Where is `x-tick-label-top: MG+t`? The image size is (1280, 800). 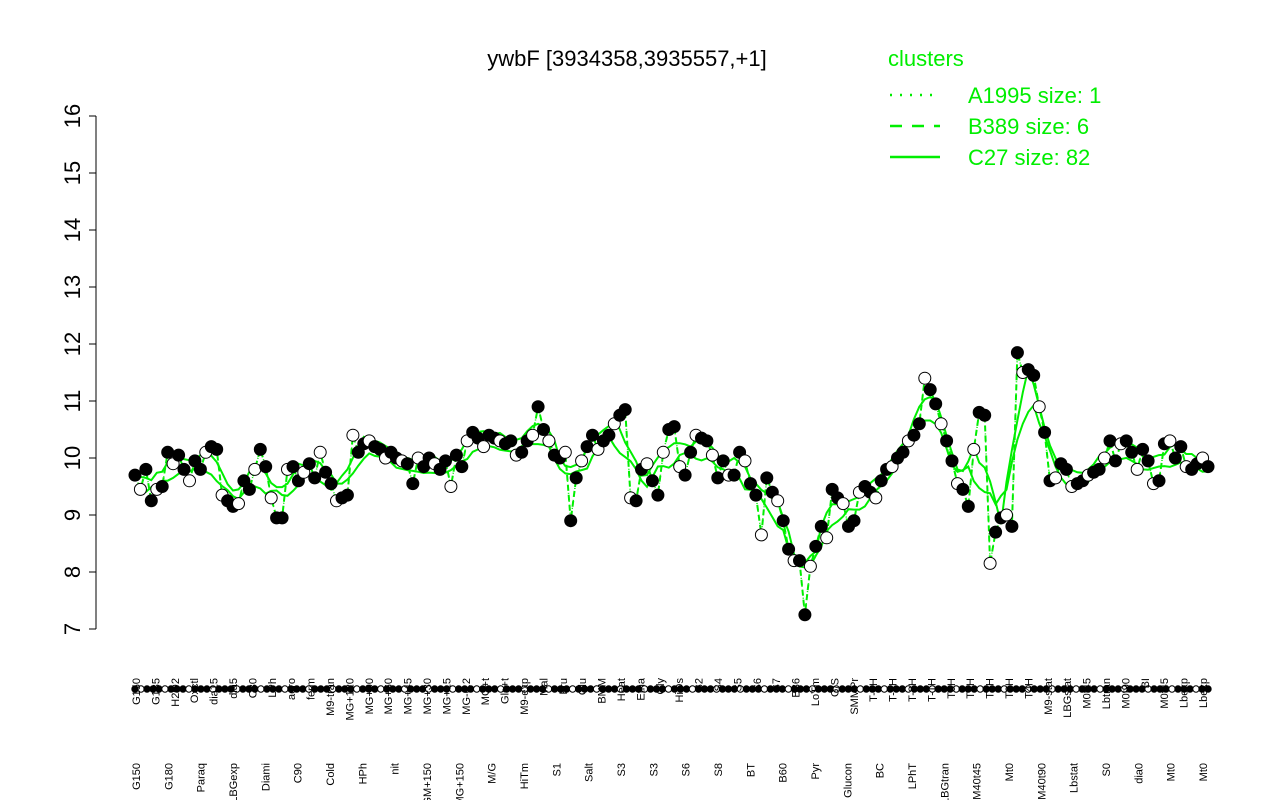
x-tick-label-top: MG+t is located at coordinates (486, 691).